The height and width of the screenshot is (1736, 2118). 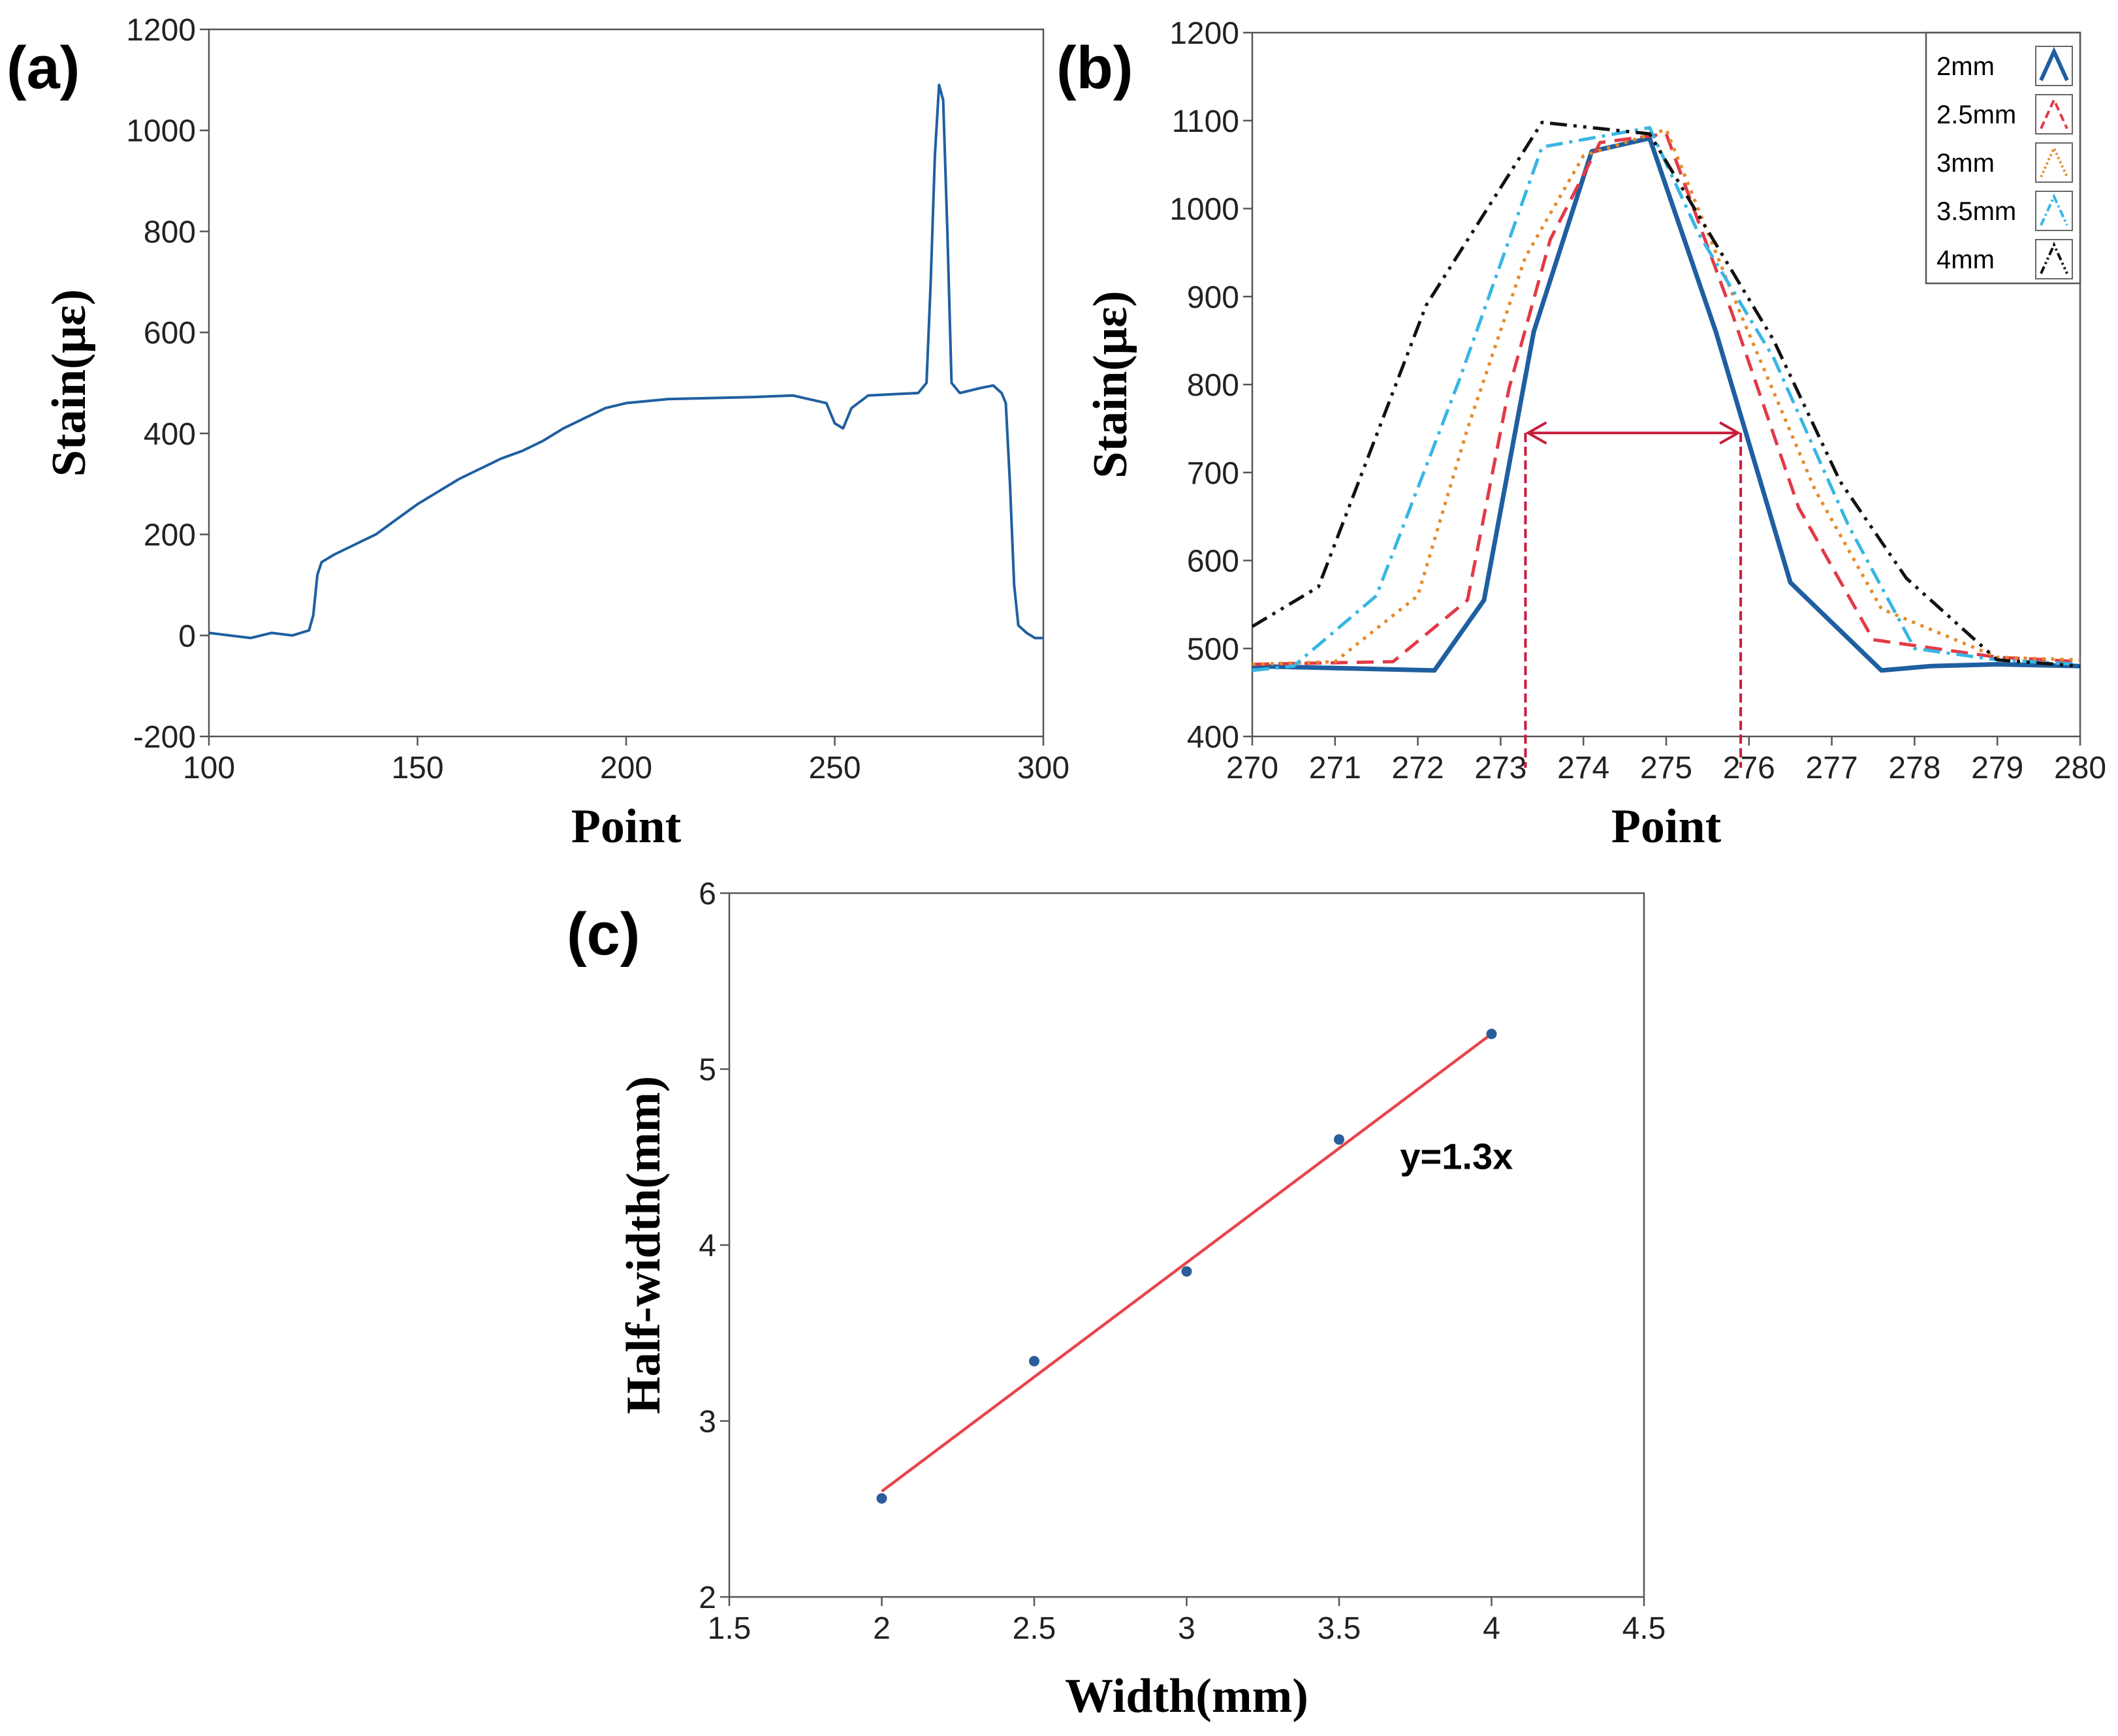 What do you see at coordinates (209, 768) in the screenshot?
I see `x-tick-label: 100` at bounding box center [209, 768].